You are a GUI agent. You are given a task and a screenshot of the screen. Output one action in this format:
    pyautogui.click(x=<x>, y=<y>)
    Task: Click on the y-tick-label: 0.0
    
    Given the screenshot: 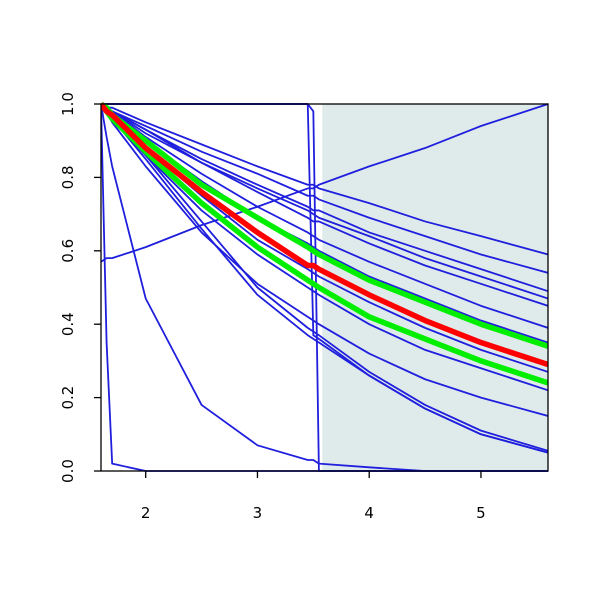 What is the action you would take?
    pyautogui.click(x=68, y=471)
    